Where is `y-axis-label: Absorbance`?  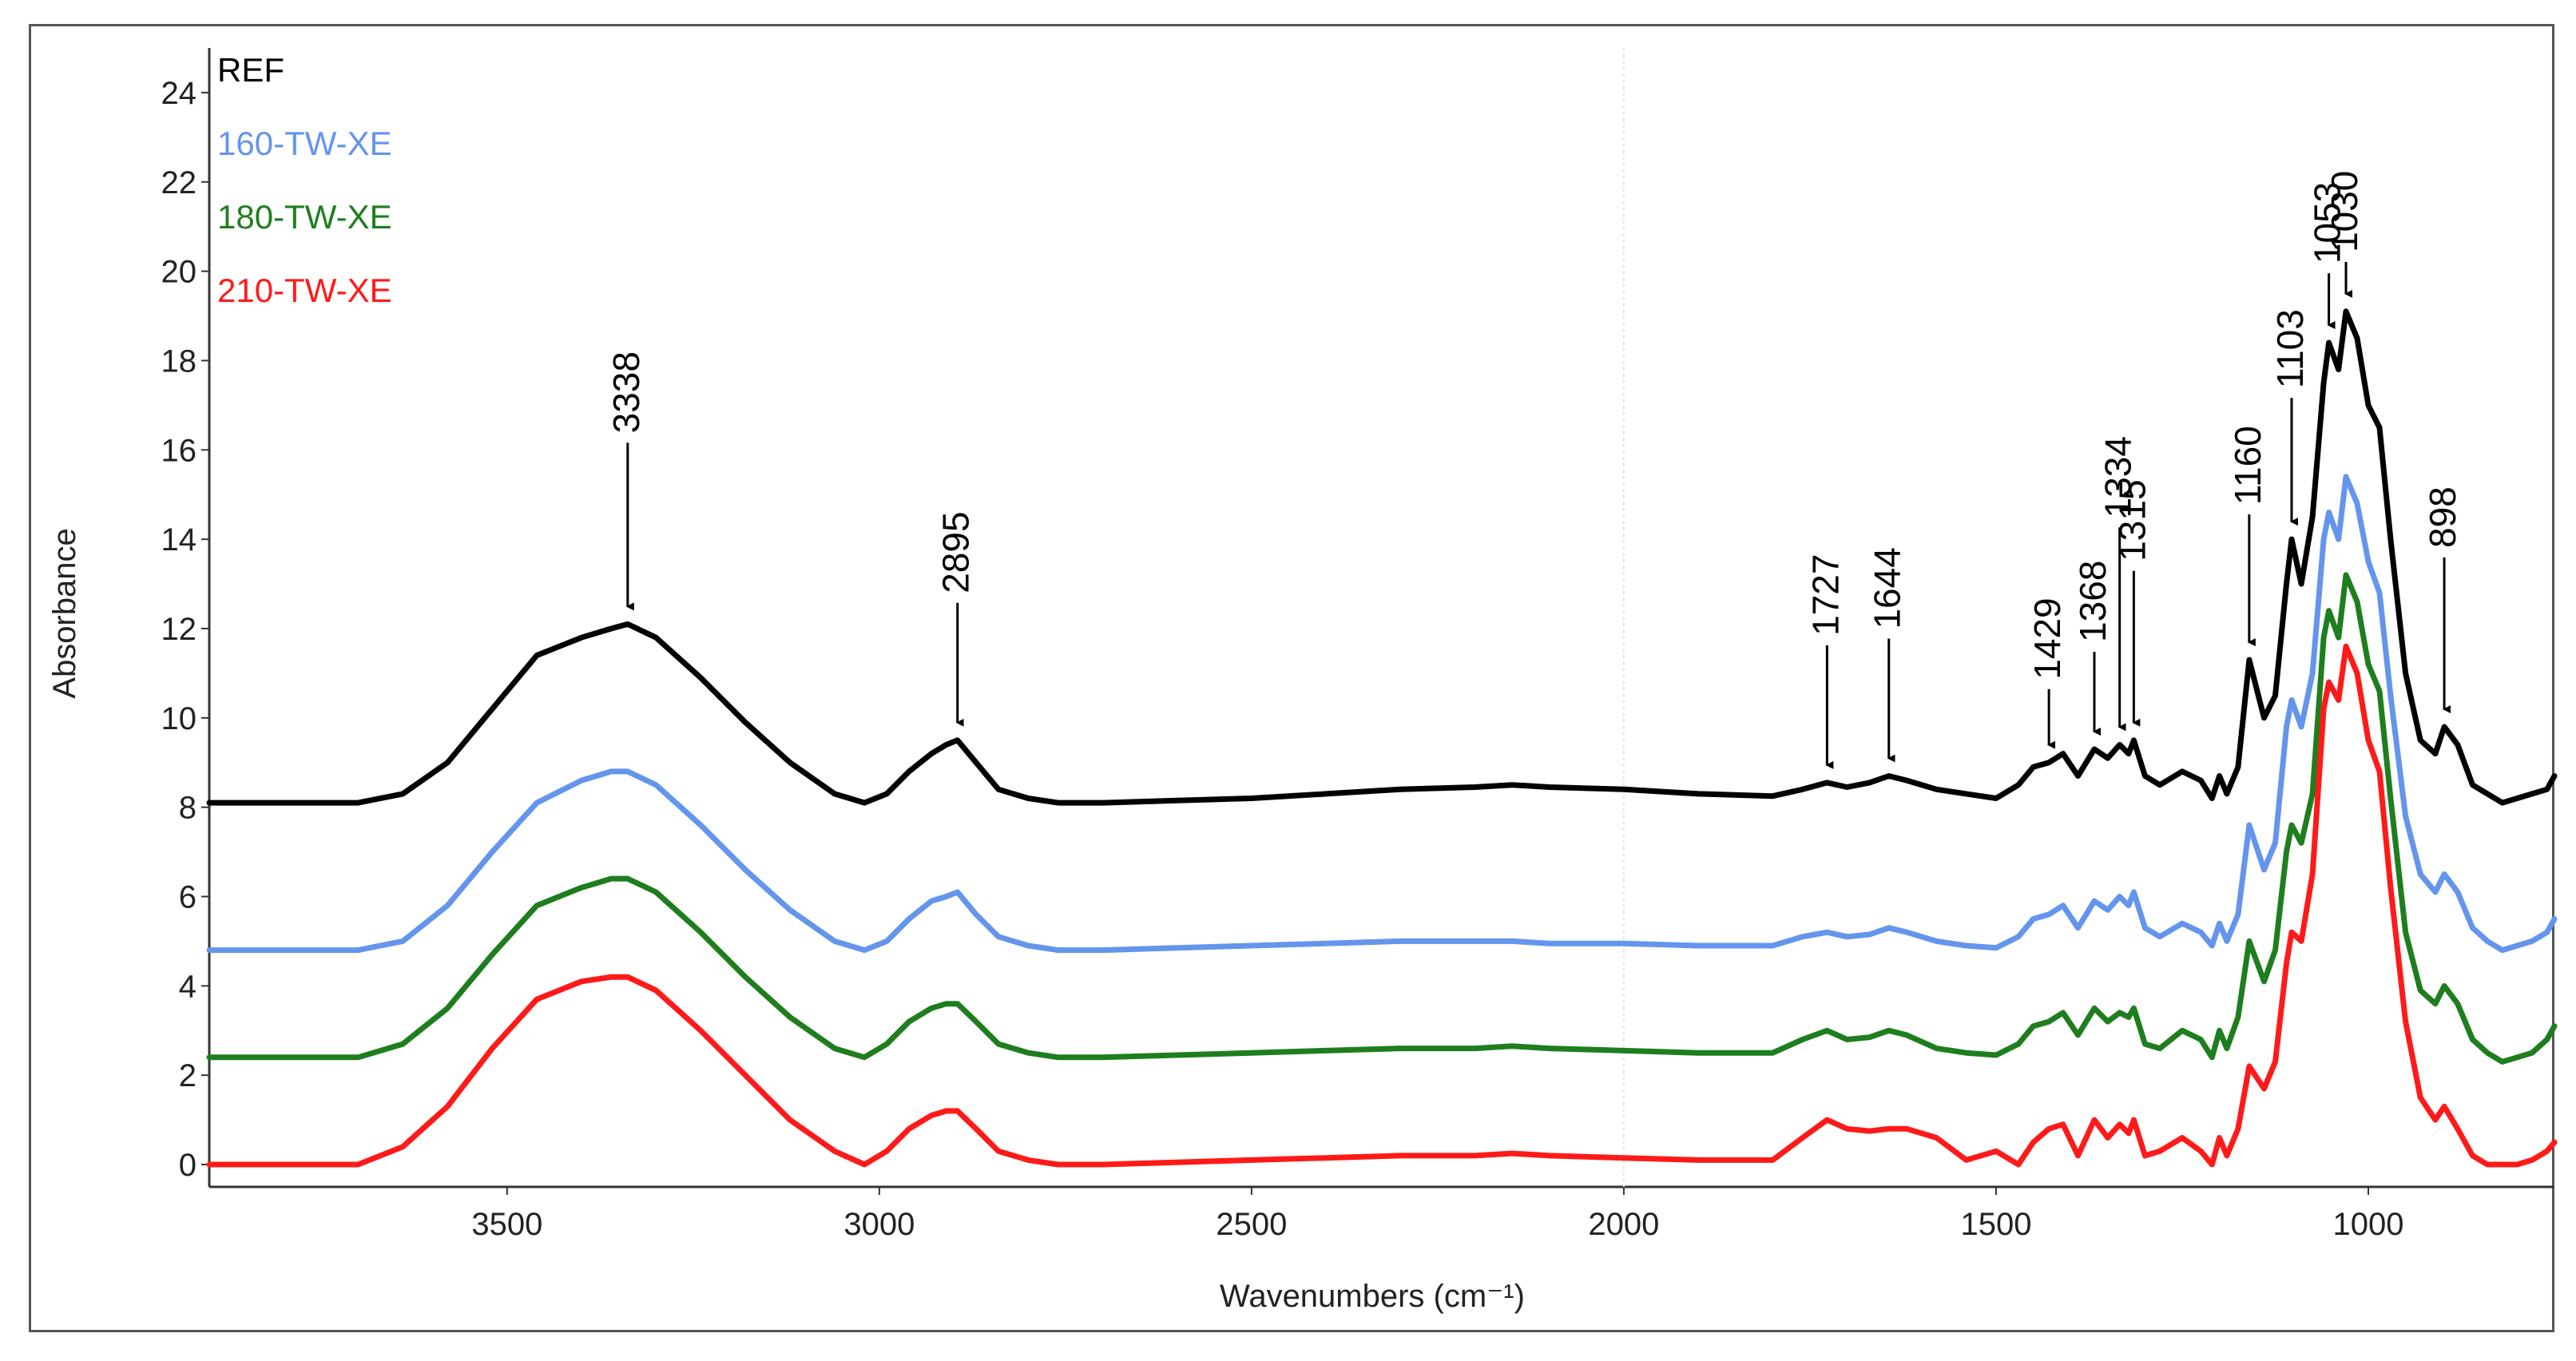
y-axis-label: Absorbance is located at coordinates (64, 613).